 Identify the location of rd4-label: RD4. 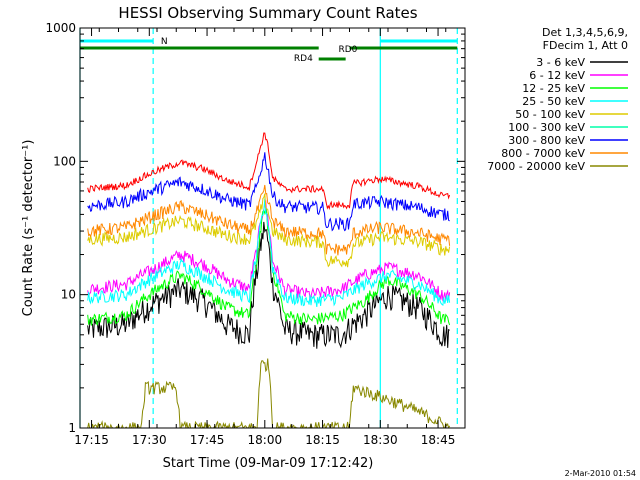
(303, 59).